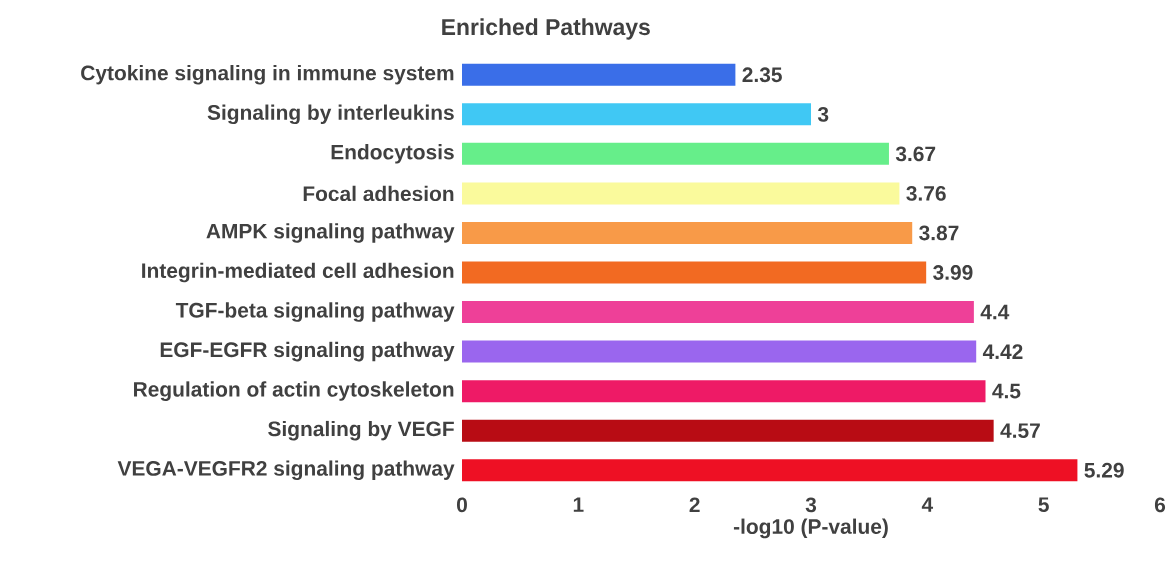 This screenshot has width=1175, height=567. Describe the element at coordinates (995, 312) in the screenshot. I see `data-label: 4.4` at that location.